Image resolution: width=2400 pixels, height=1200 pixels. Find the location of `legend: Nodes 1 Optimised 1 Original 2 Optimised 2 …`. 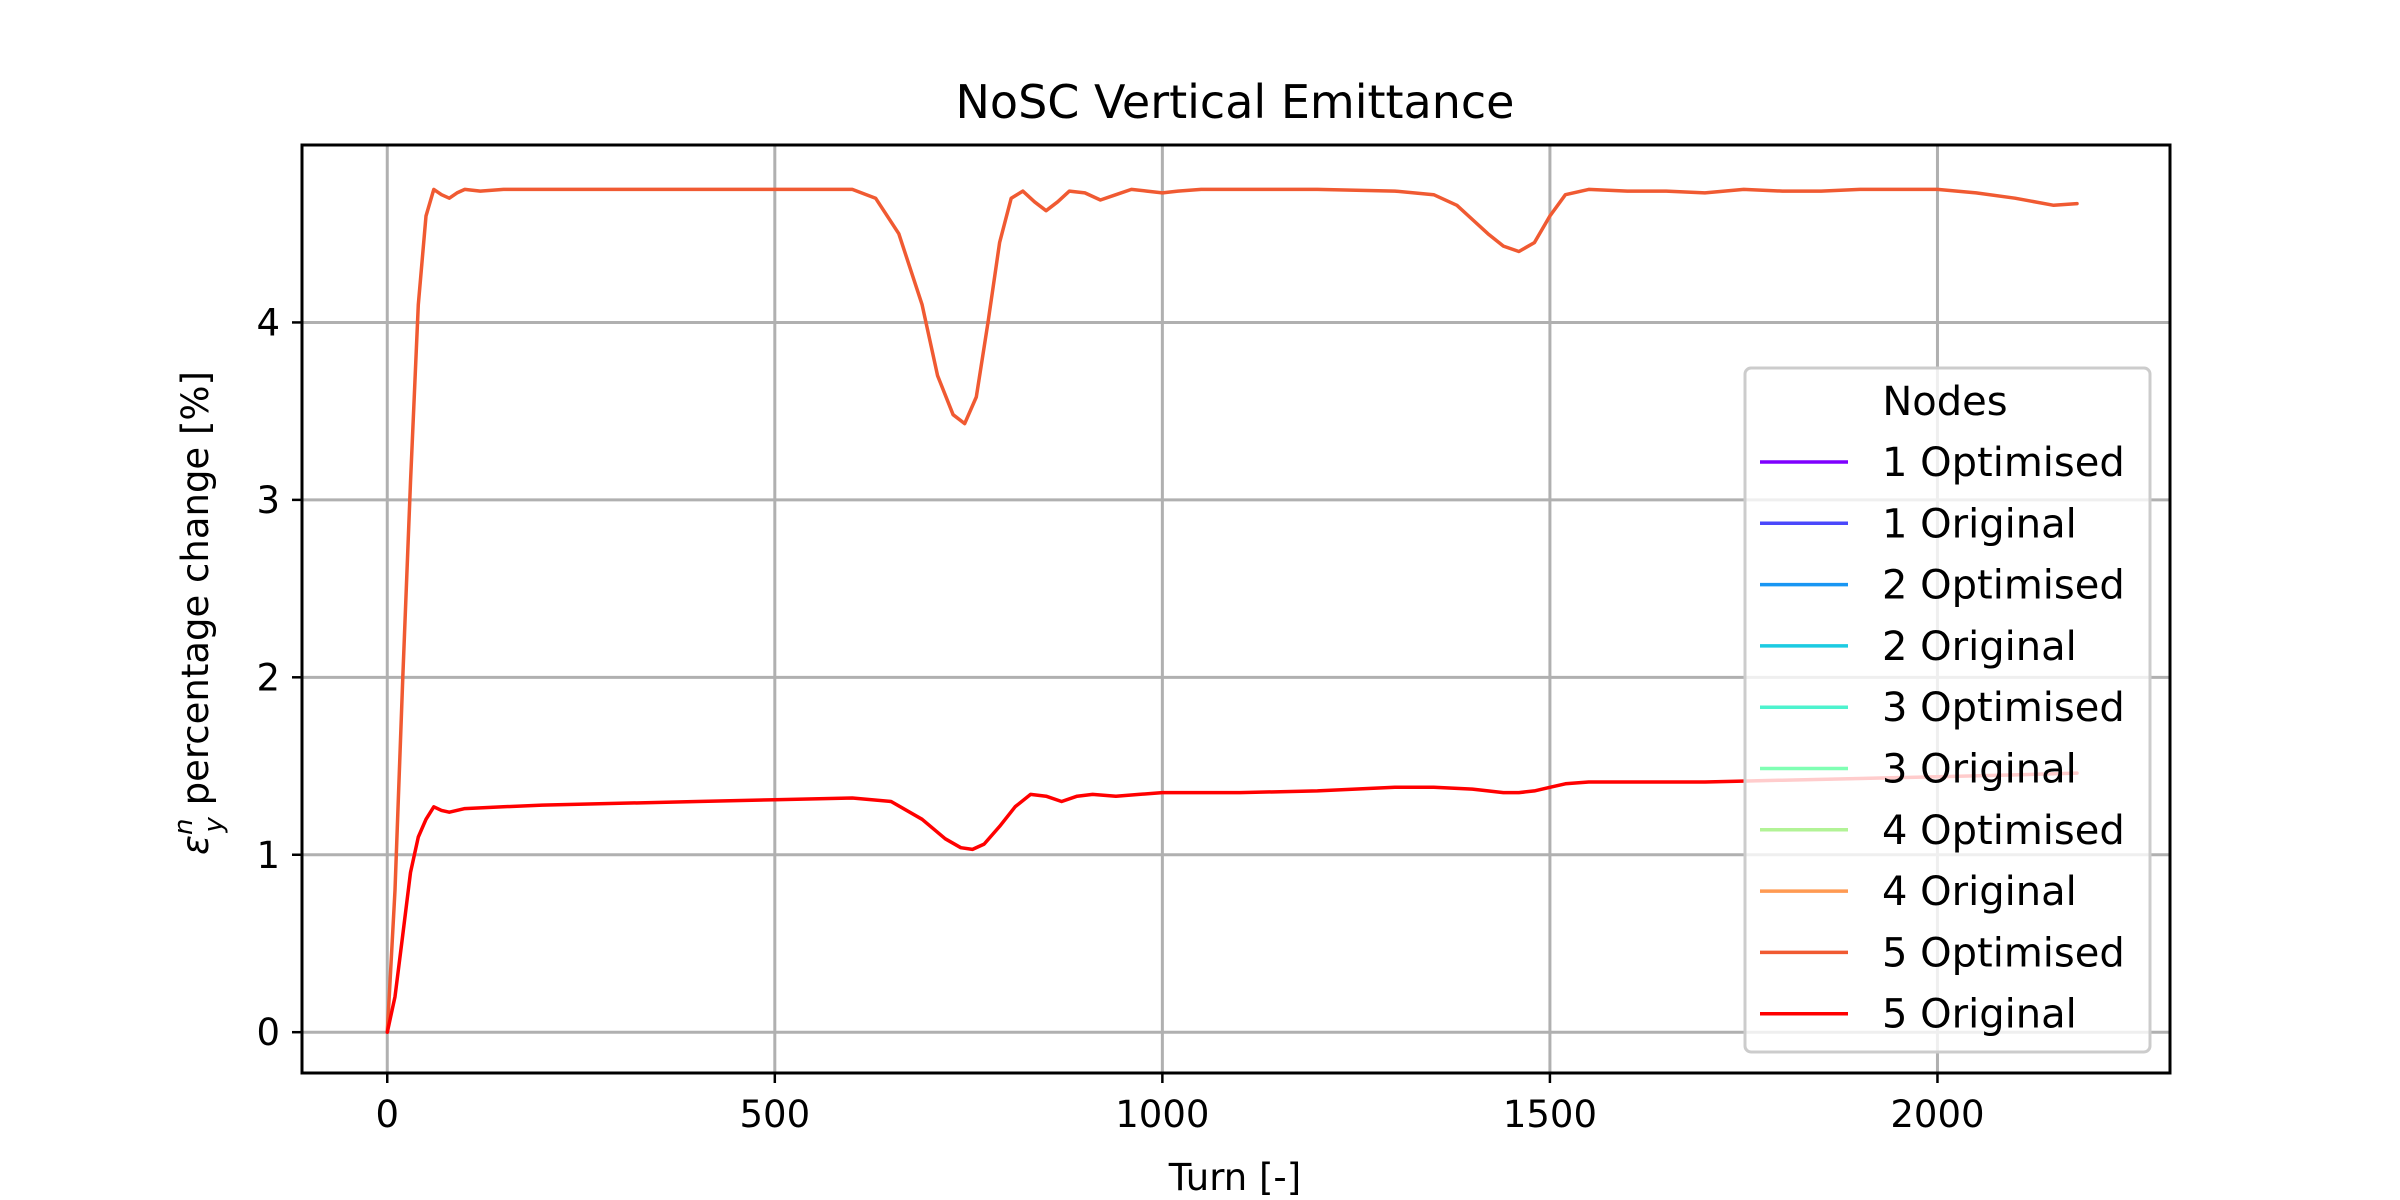

legend: Nodes 1 Optimised 1 Original 2 Optimised 2 … is located at coordinates (1947, 710).